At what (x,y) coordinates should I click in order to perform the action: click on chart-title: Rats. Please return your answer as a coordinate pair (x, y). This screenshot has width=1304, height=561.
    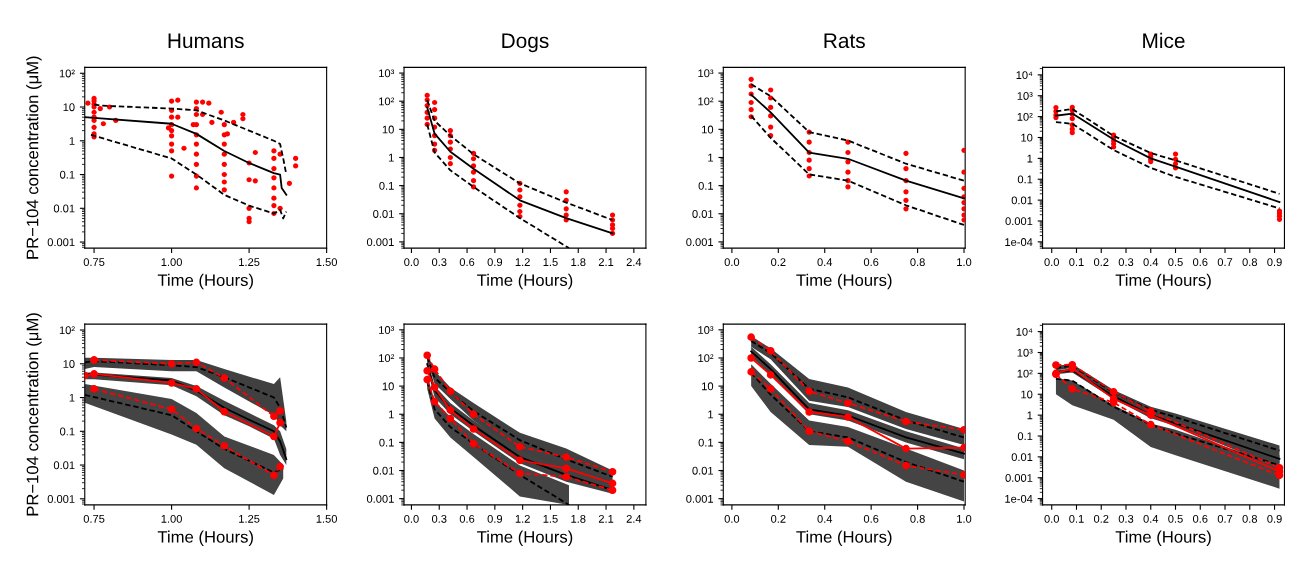
    Looking at the image, I should click on (844, 41).